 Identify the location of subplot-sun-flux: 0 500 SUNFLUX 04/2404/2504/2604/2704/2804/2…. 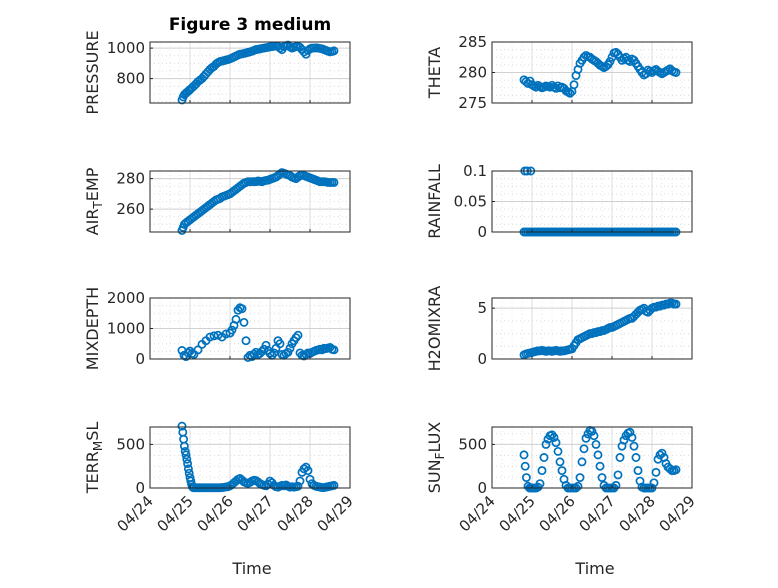
(562, 479).